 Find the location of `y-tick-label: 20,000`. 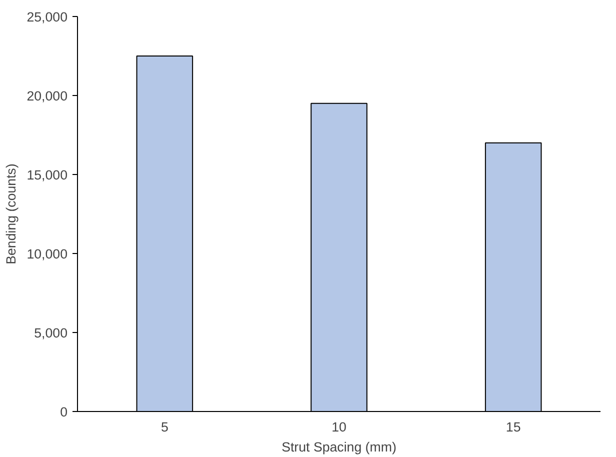

y-tick-label: 20,000 is located at coordinates (47, 96).